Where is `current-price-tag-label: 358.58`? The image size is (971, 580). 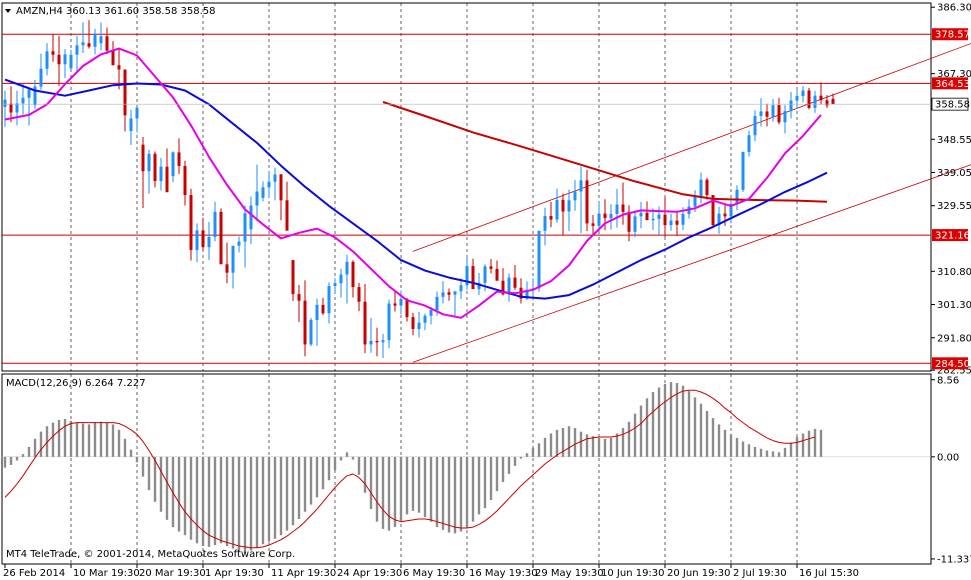
current-price-tag-label: 358.58 is located at coordinates (952, 105).